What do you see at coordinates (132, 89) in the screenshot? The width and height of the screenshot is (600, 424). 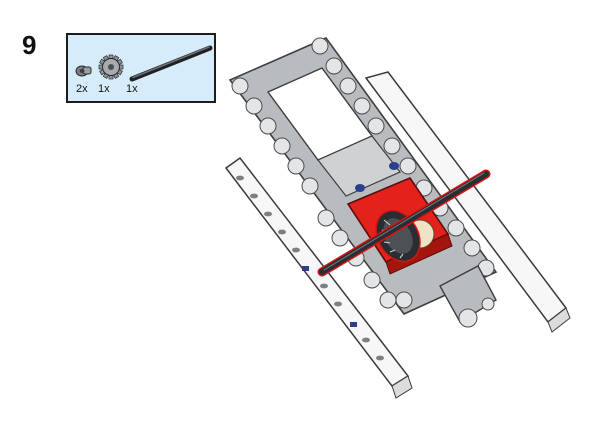 I see `axle-quantity: 1x` at bounding box center [132, 89].